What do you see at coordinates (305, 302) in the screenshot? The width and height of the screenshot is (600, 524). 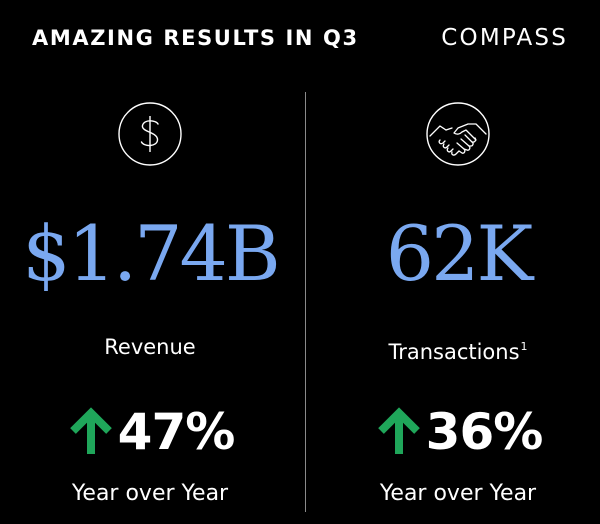 I see `column-divider` at bounding box center [305, 302].